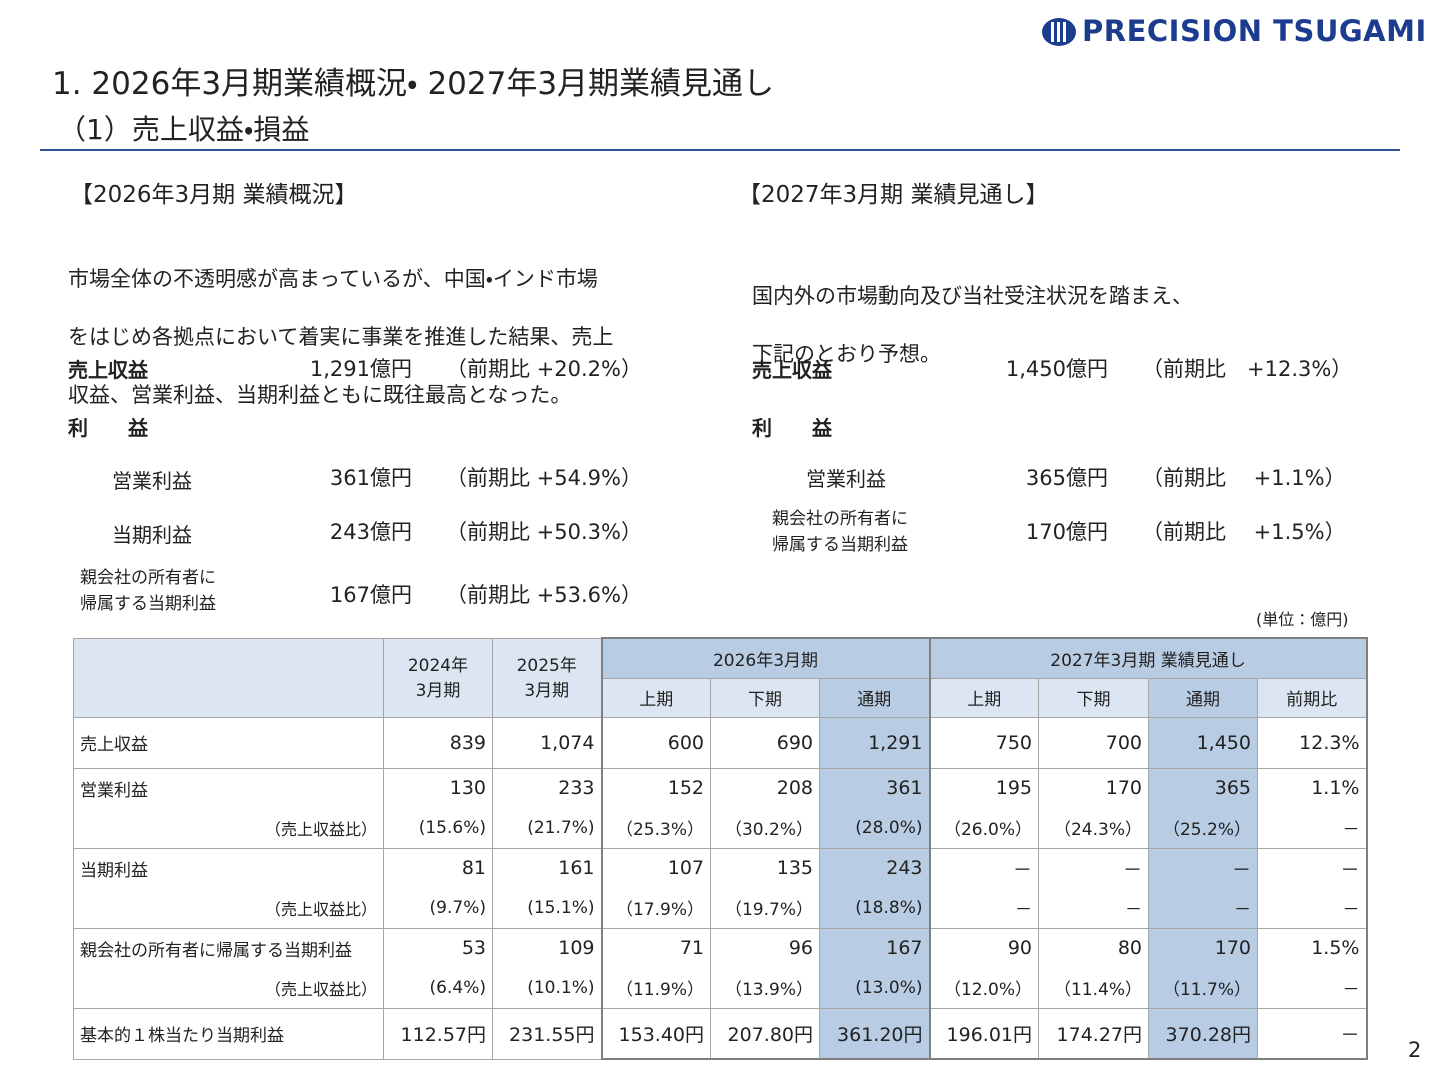  Describe the element at coordinates (1247, 369) in the screenshot. I see `change: （前期比 +12.3%）` at that location.